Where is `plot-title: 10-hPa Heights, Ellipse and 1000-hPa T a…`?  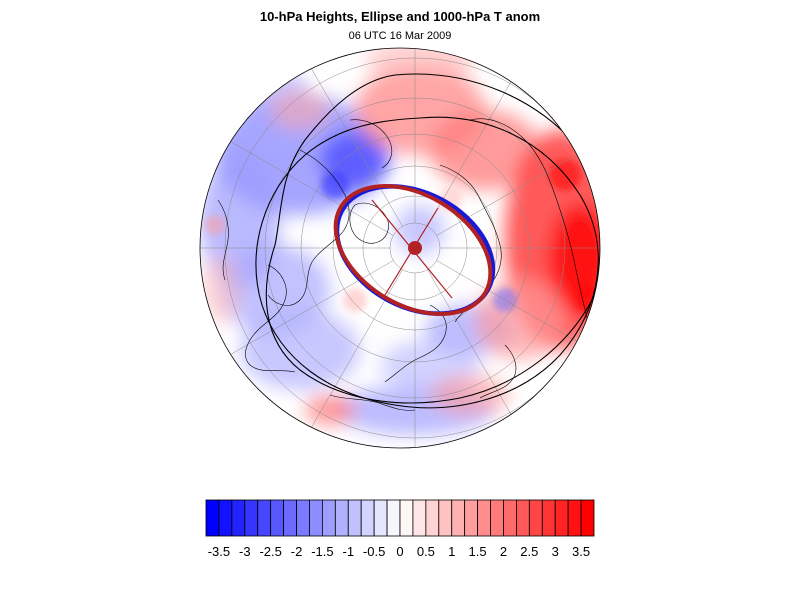 plot-title: 10-hPa Heights, Ellipse and 1000-hPa T a… is located at coordinates (400, 16).